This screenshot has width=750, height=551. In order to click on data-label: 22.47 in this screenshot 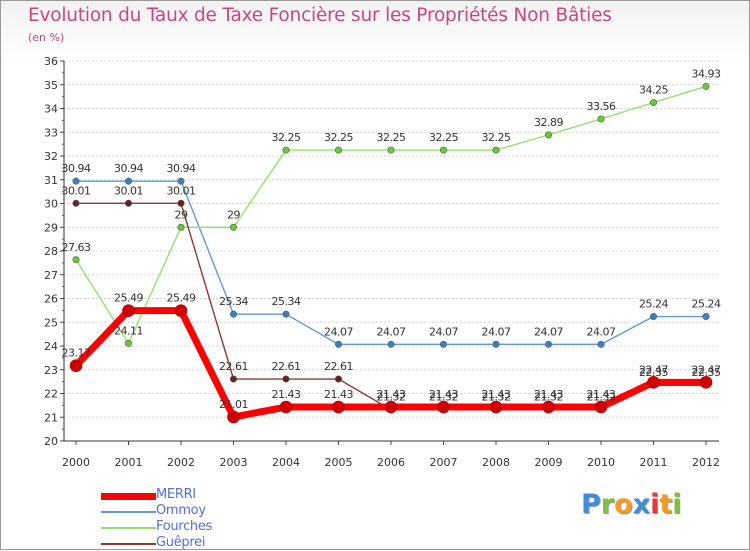, I will do `click(653, 369)`.